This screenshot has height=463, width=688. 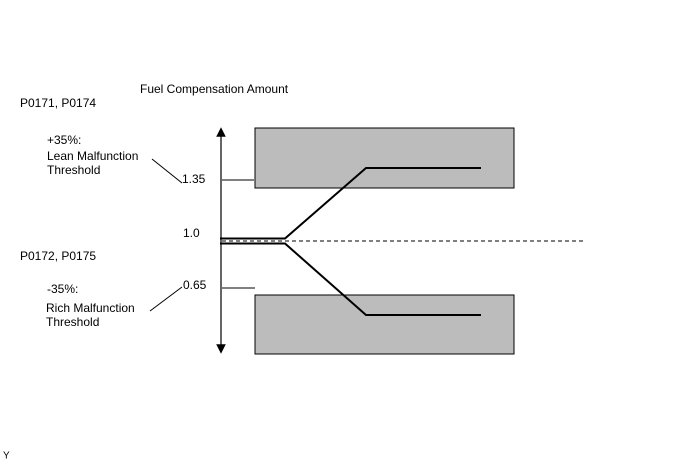 What do you see at coordinates (58, 256) in the screenshot?
I see `rich-codes: P0172, P0175` at bounding box center [58, 256].